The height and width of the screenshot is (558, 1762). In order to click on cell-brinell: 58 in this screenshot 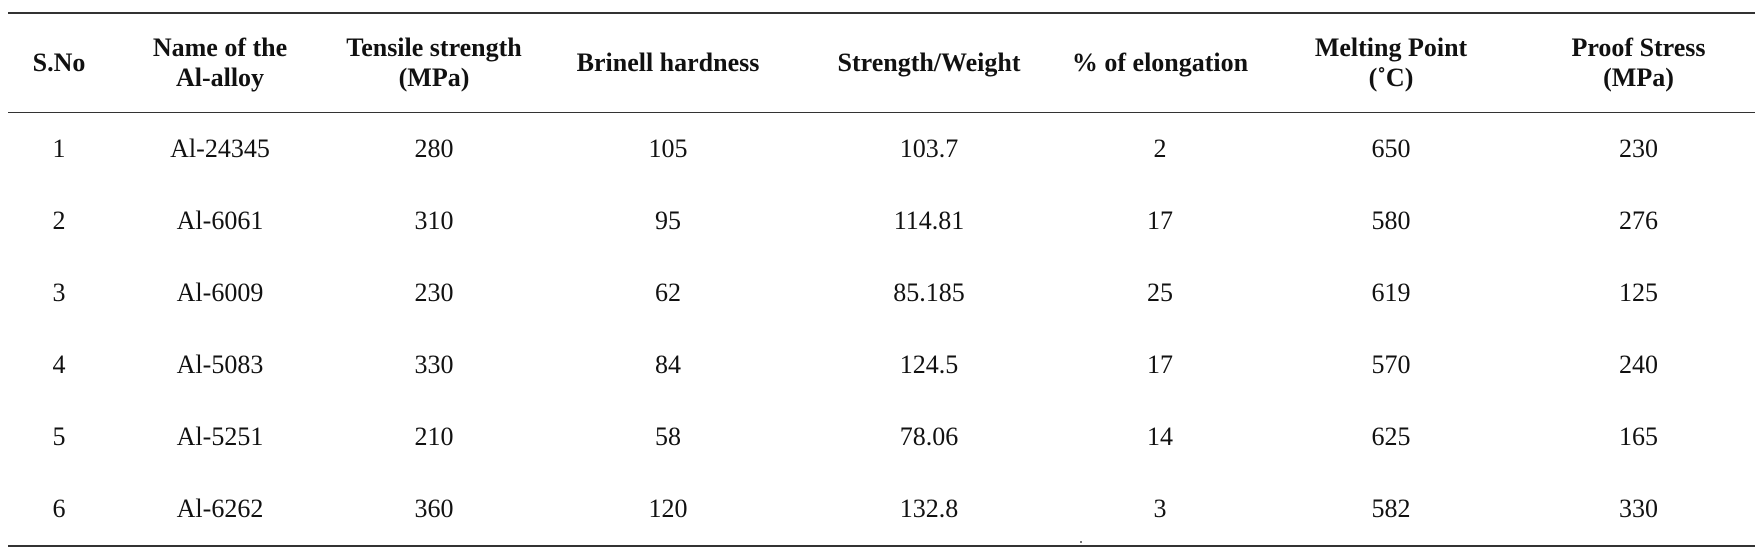, I will do `click(668, 436)`.